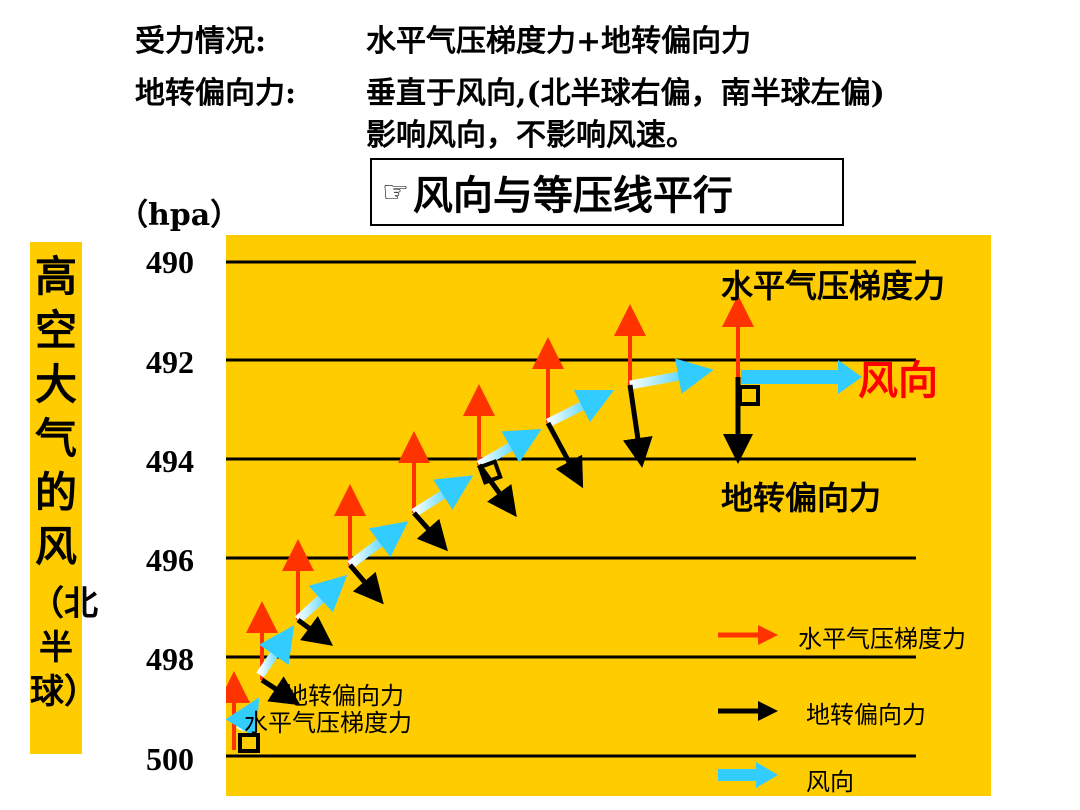 Image resolution: width=1080 pixels, height=810 pixels. Describe the element at coordinates (866, 715) in the screenshot. I see `legend-coriolis-label: 地转偏向力` at that location.